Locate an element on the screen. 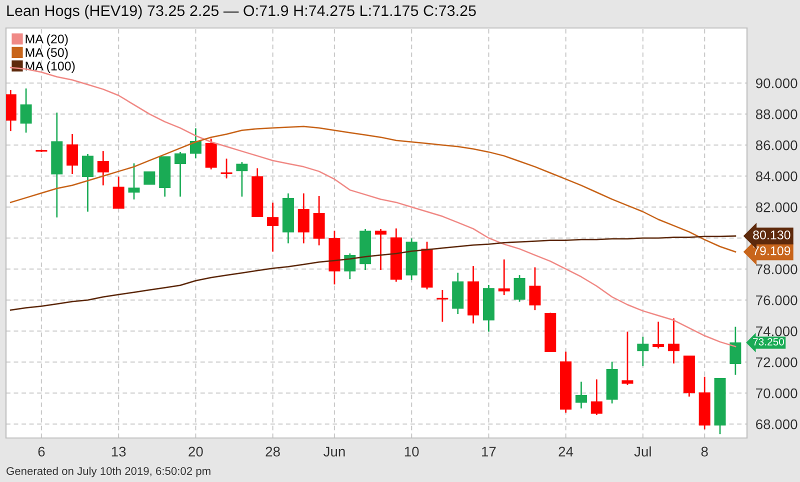 This screenshot has width=800, height=482. data-label: 80.130 is located at coordinates (771, 235).